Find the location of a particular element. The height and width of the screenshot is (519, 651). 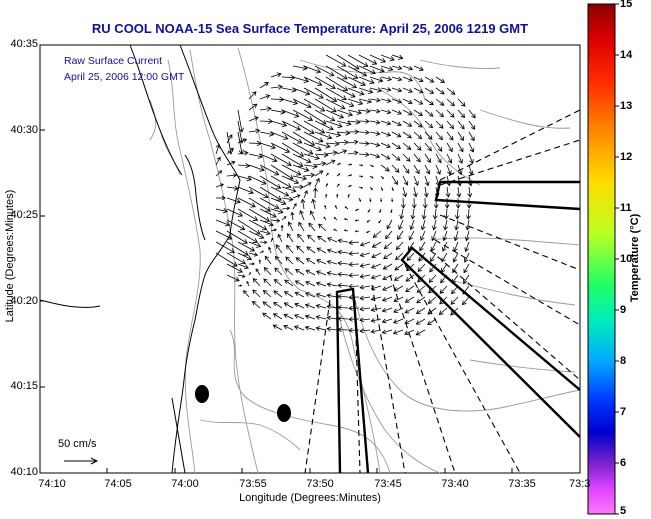

x-tick-label: 73:35 is located at coordinates (522, 484).